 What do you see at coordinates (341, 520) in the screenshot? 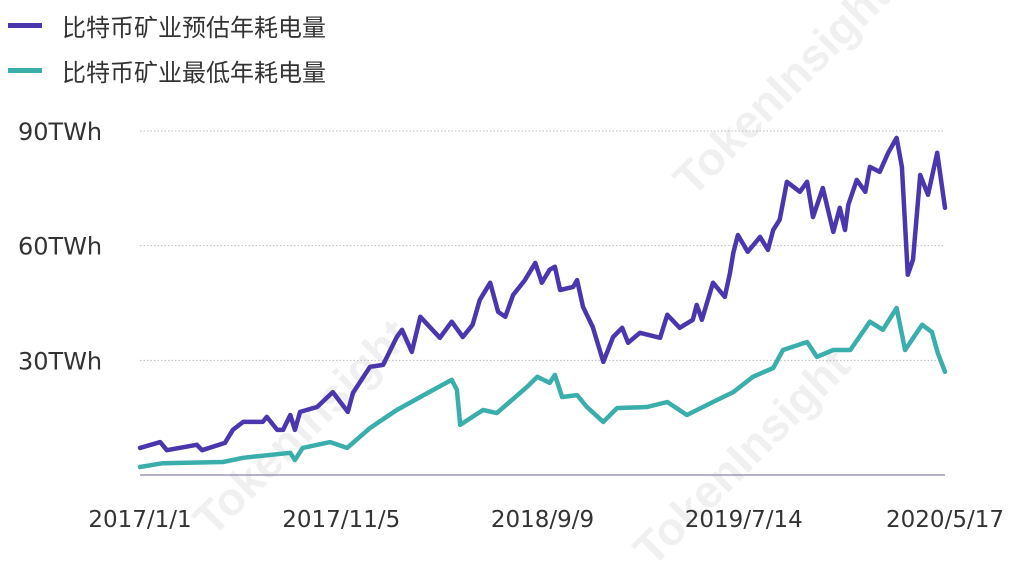
I see `x-tick-label: 2017/11/5` at bounding box center [341, 520].